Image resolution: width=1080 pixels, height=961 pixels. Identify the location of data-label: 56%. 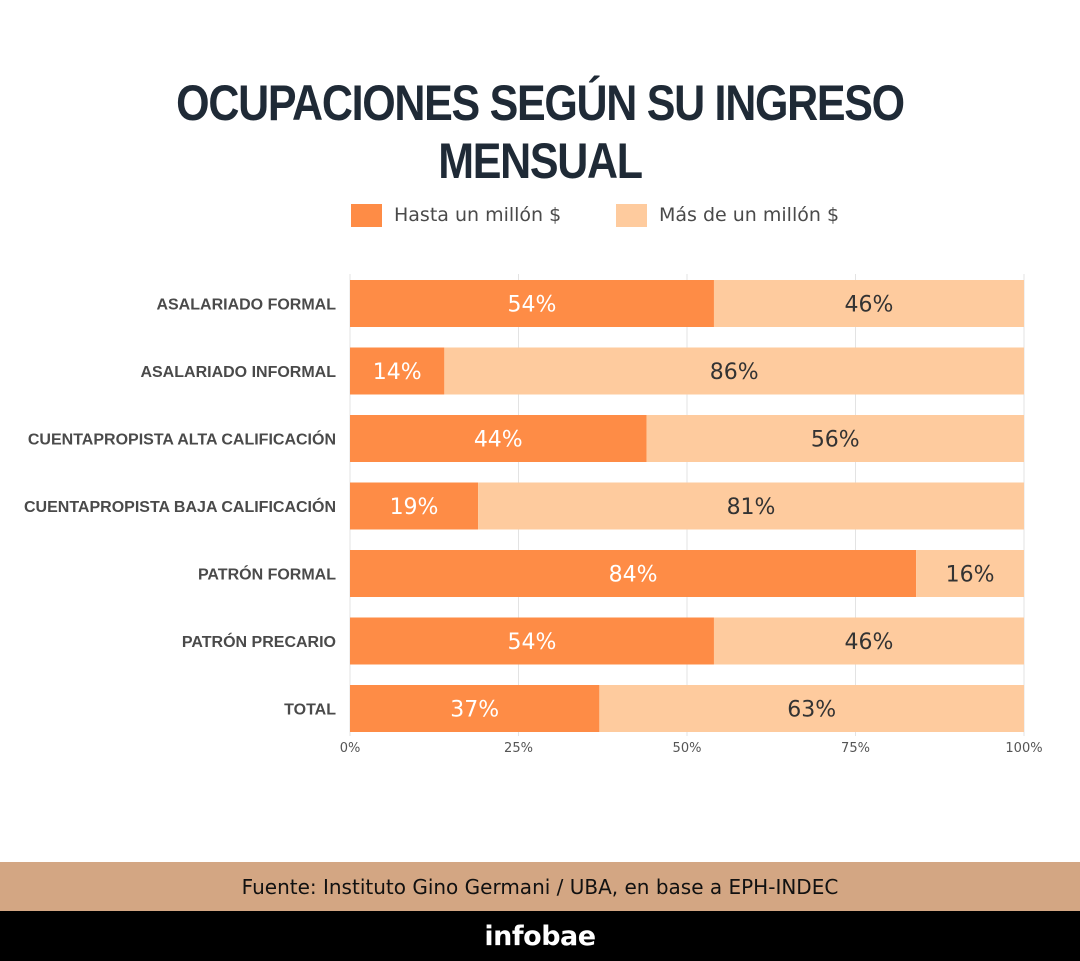
(835, 440).